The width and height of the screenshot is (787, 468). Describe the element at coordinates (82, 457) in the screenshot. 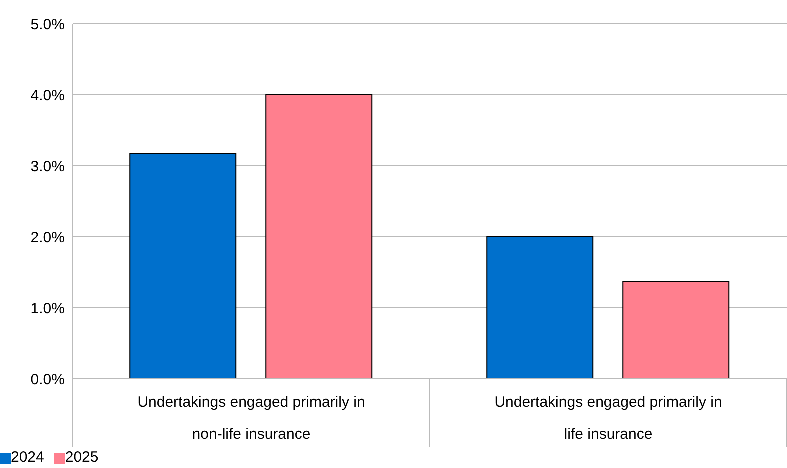

I see `legend-label: 2025` at that location.